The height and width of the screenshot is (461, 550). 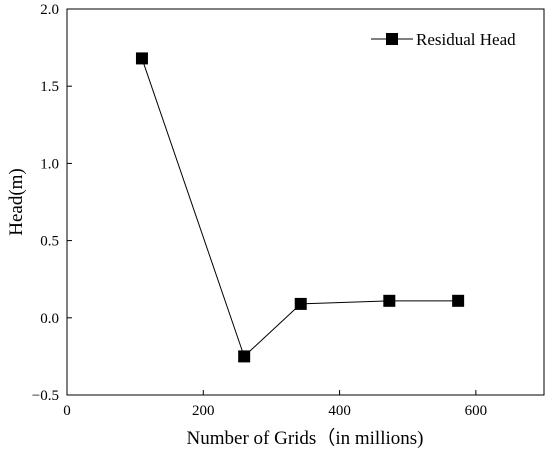 What do you see at coordinates (305, 438) in the screenshot?
I see `x-axis-title: Number of Grids（in millions)` at bounding box center [305, 438].